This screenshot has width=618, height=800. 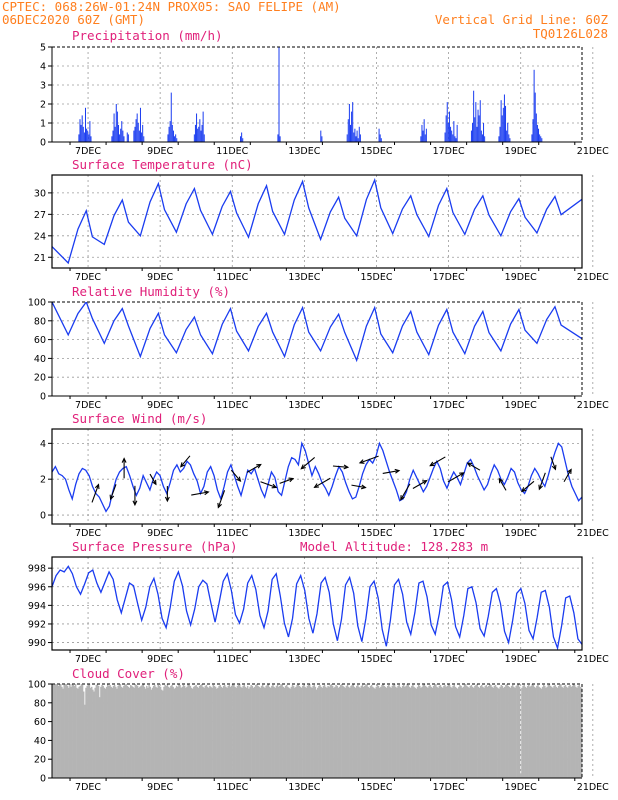 What do you see at coordinates (232, 151) in the screenshot?
I see `x-tick-label: 11DEC` at bounding box center [232, 151].